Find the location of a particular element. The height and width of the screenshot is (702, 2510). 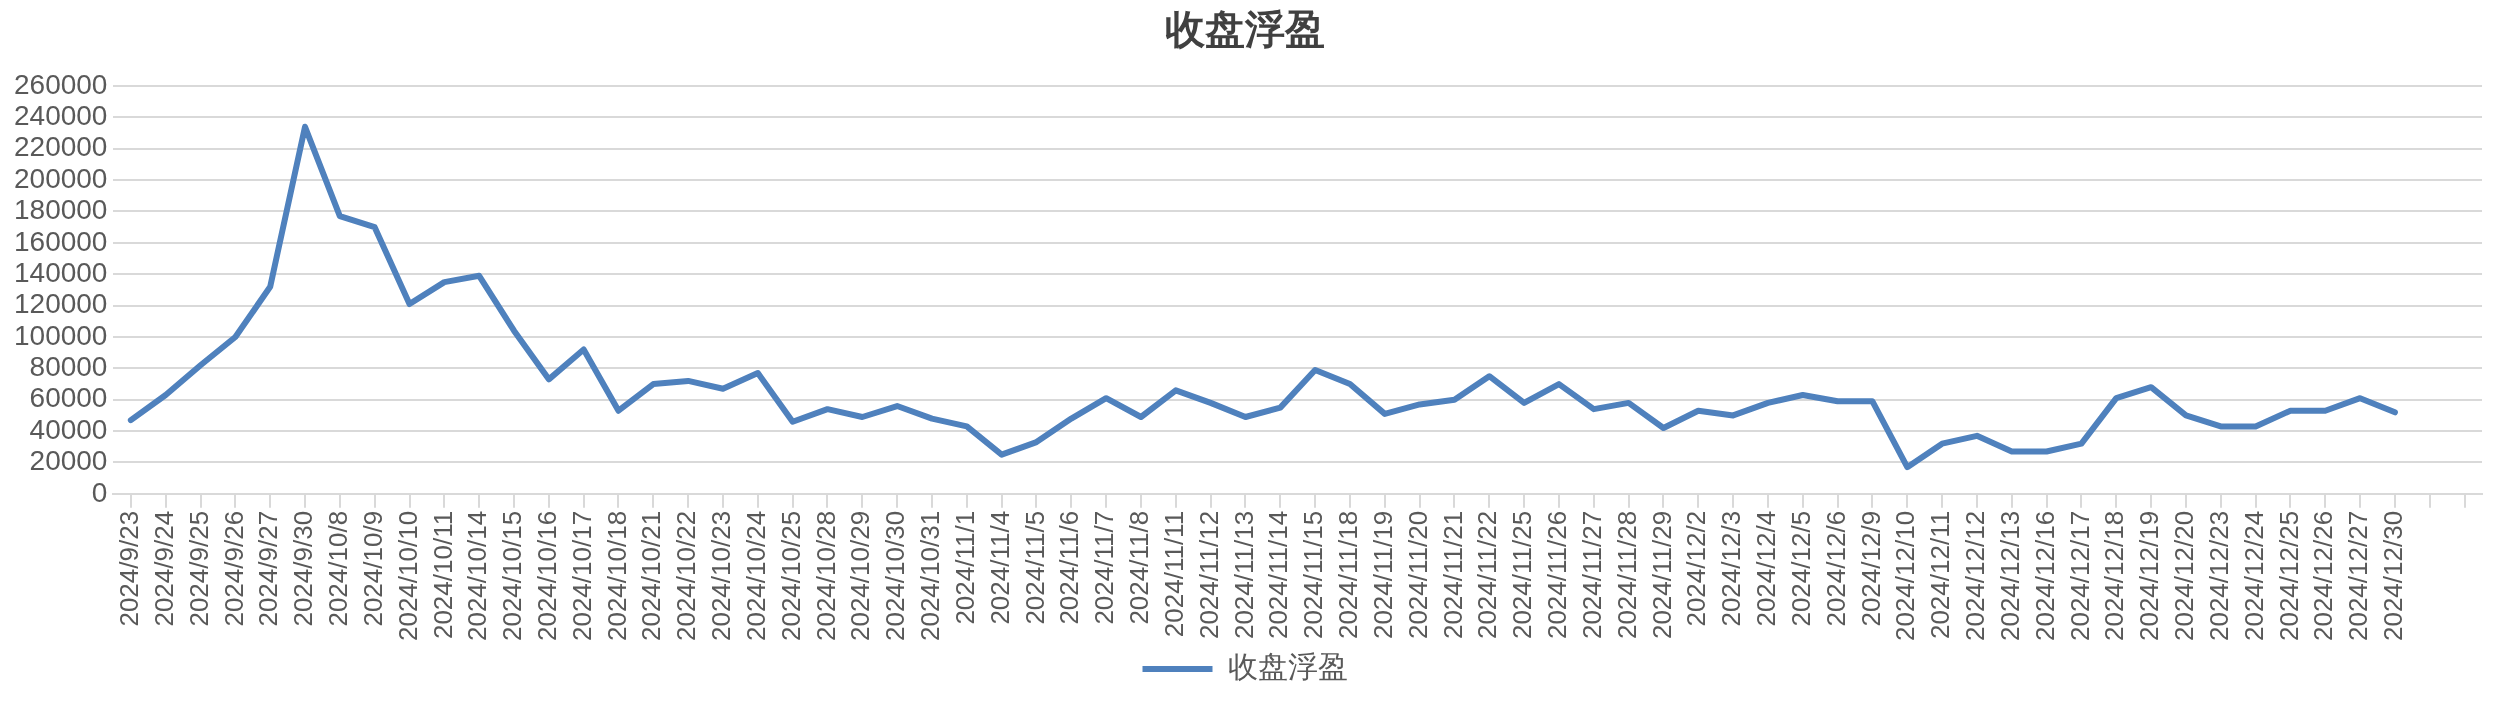

x-tick-label: 2024/12/2 is located at coordinates (1696, 568).